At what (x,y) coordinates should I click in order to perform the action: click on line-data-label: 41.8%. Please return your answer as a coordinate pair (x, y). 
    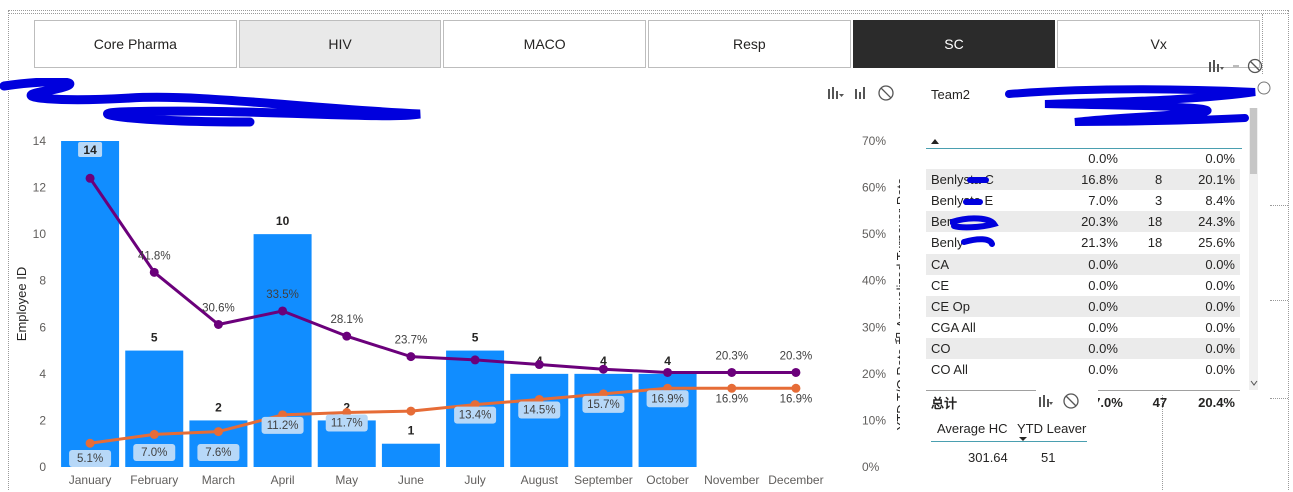
    Looking at the image, I should click on (154, 256).